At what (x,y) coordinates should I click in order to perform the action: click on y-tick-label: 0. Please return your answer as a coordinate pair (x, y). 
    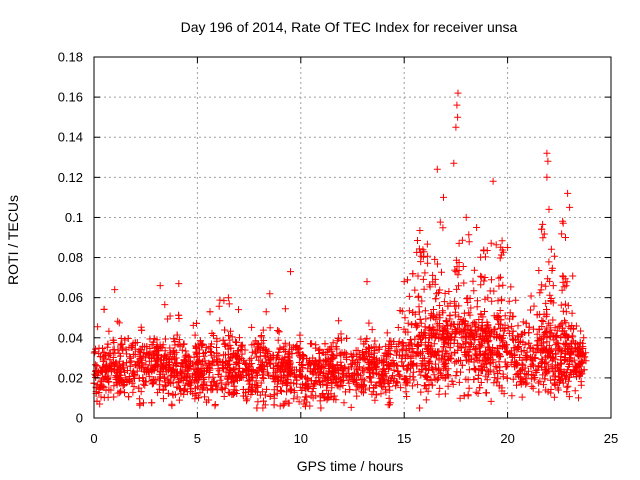
    Looking at the image, I should click on (79, 418).